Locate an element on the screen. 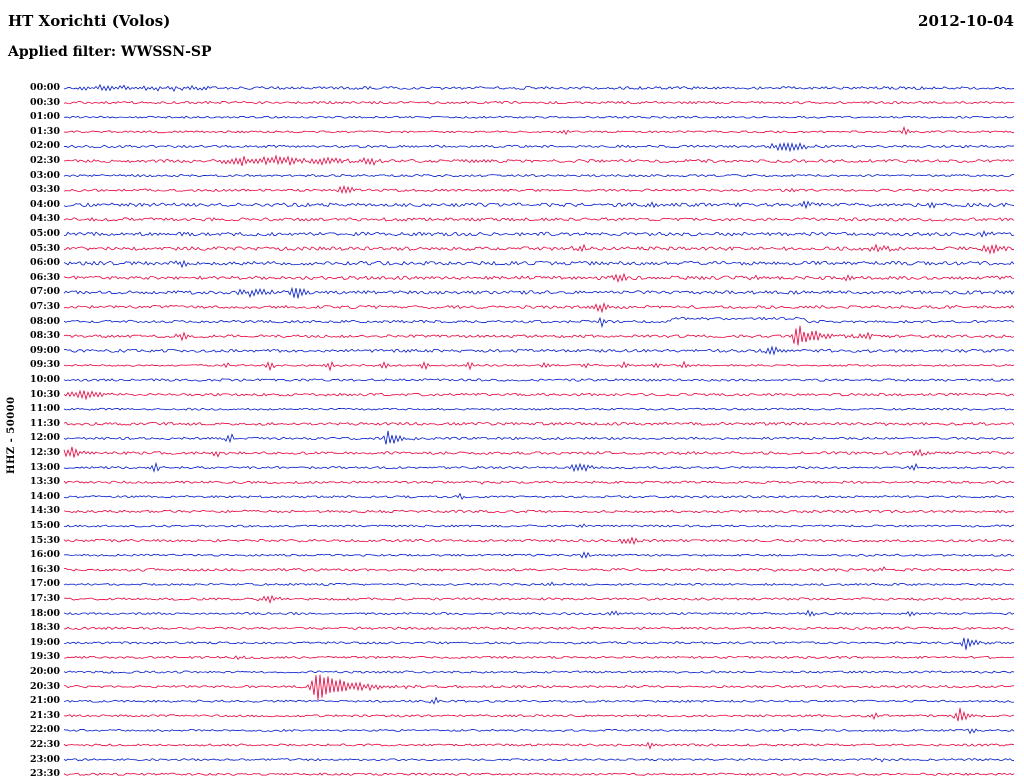  trace-time-label: 16:00 is located at coordinates (45, 555).